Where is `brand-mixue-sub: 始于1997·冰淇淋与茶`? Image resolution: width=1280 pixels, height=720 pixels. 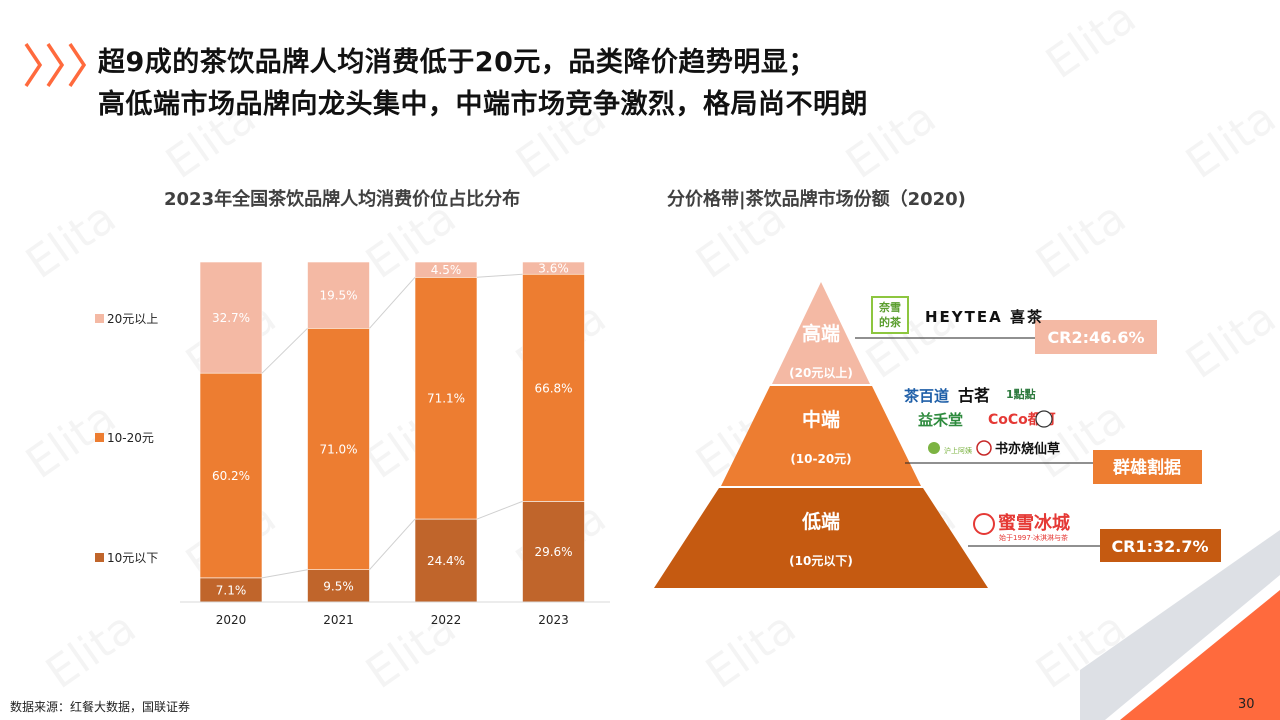
brand-mixue-sub: 始于1997·冰淇淋与茶 is located at coordinates (1033, 537).